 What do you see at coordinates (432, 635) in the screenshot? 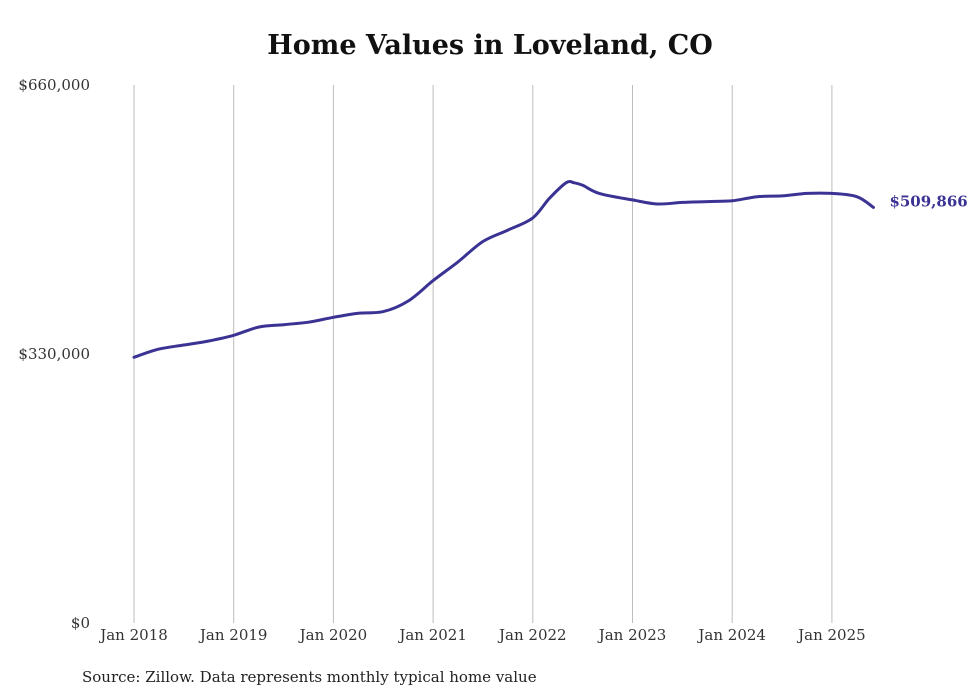
I see `x-tick-label: Jan 2021` at bounding box center [432, 635].